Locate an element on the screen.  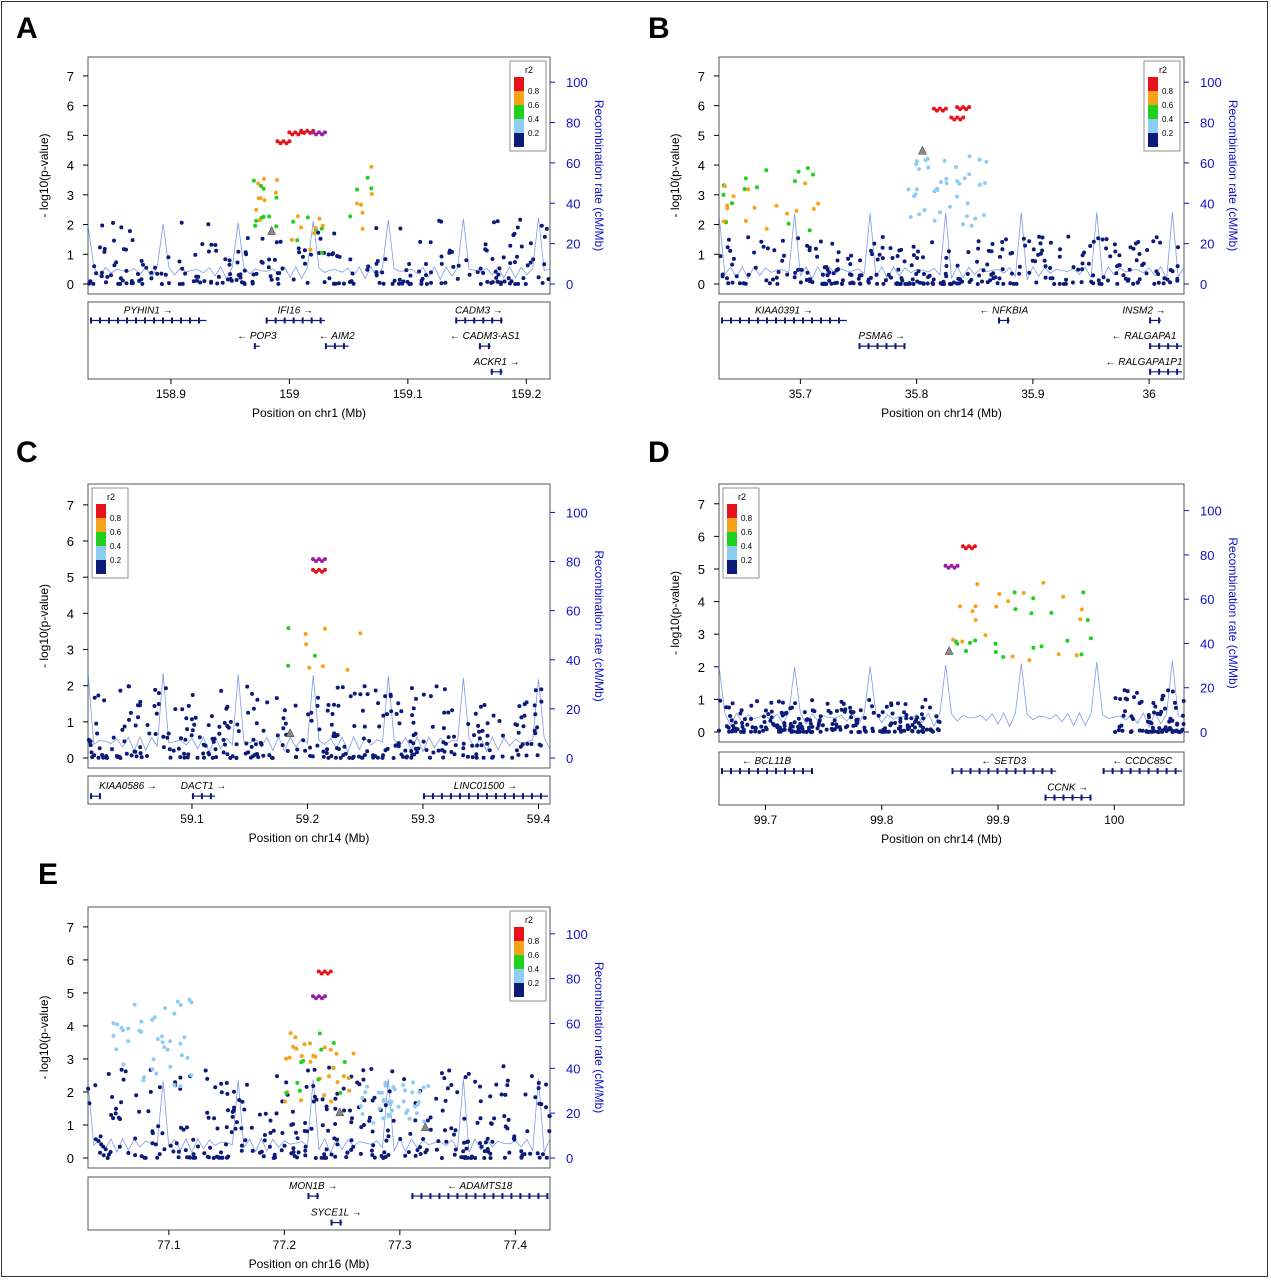
y-tick-label: 6 is located at coordinates (70, 960).